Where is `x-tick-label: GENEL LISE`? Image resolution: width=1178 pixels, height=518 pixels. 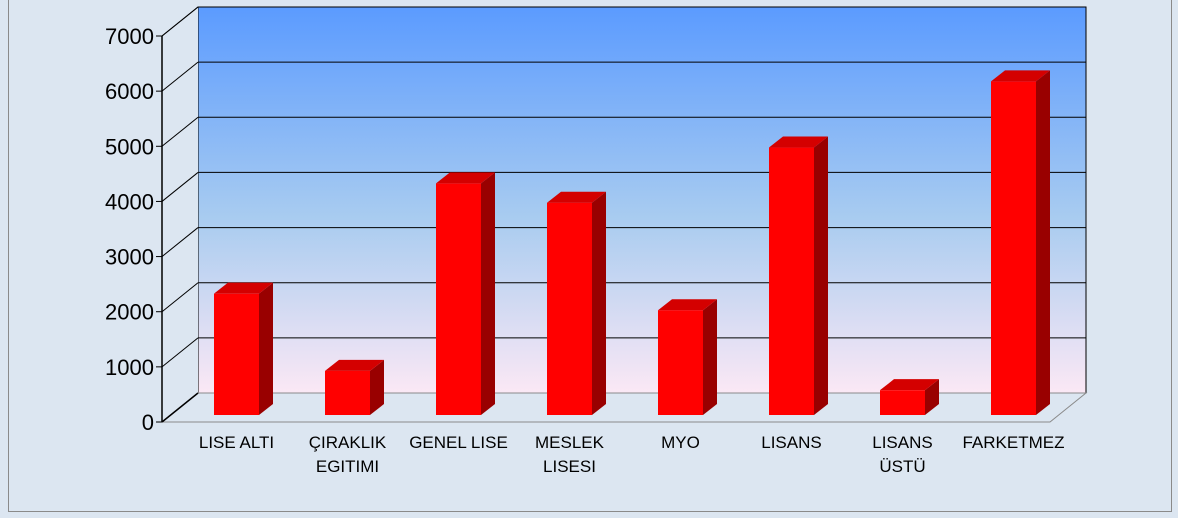
x-tick-label: GENEL LISE is located at coordinates (458, 442).